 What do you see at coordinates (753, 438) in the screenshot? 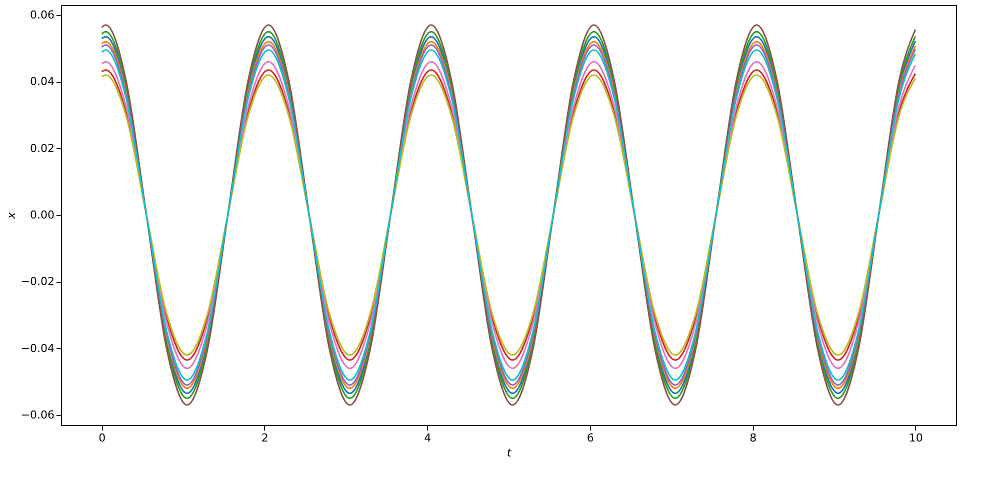
I see `x-tick-label: 8` at bounding box center [753, 438].